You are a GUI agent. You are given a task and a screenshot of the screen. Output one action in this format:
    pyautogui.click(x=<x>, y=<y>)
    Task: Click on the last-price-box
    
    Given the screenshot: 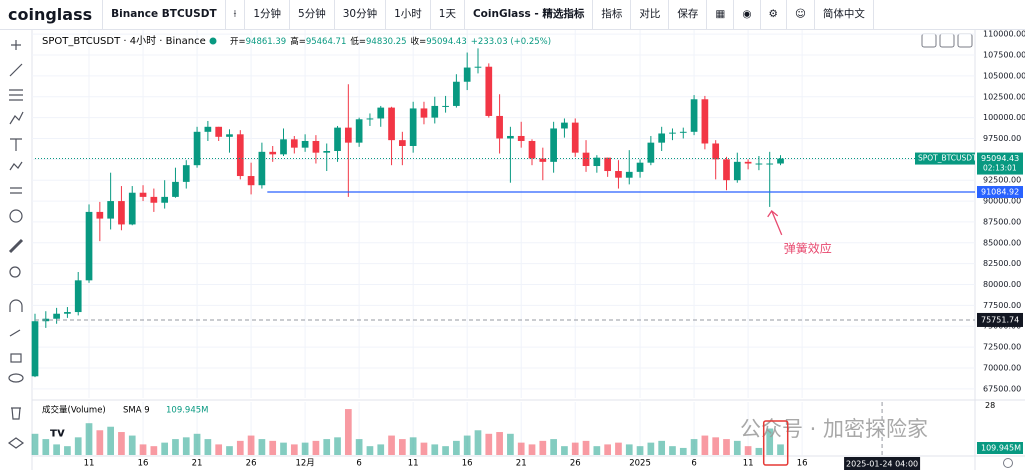 What is the action you would take?
    pyautogui.click(x=1000, y=163)
    